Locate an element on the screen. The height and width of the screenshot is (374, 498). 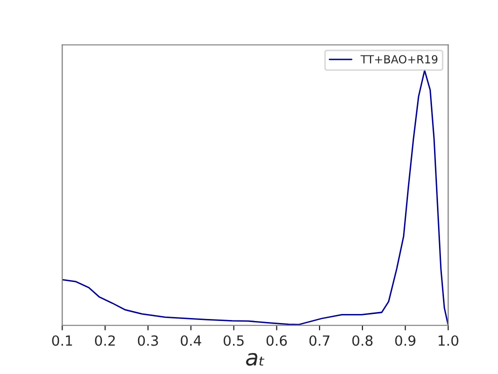
x-tick-label: 0.2 is located at coordinates (105, 340).